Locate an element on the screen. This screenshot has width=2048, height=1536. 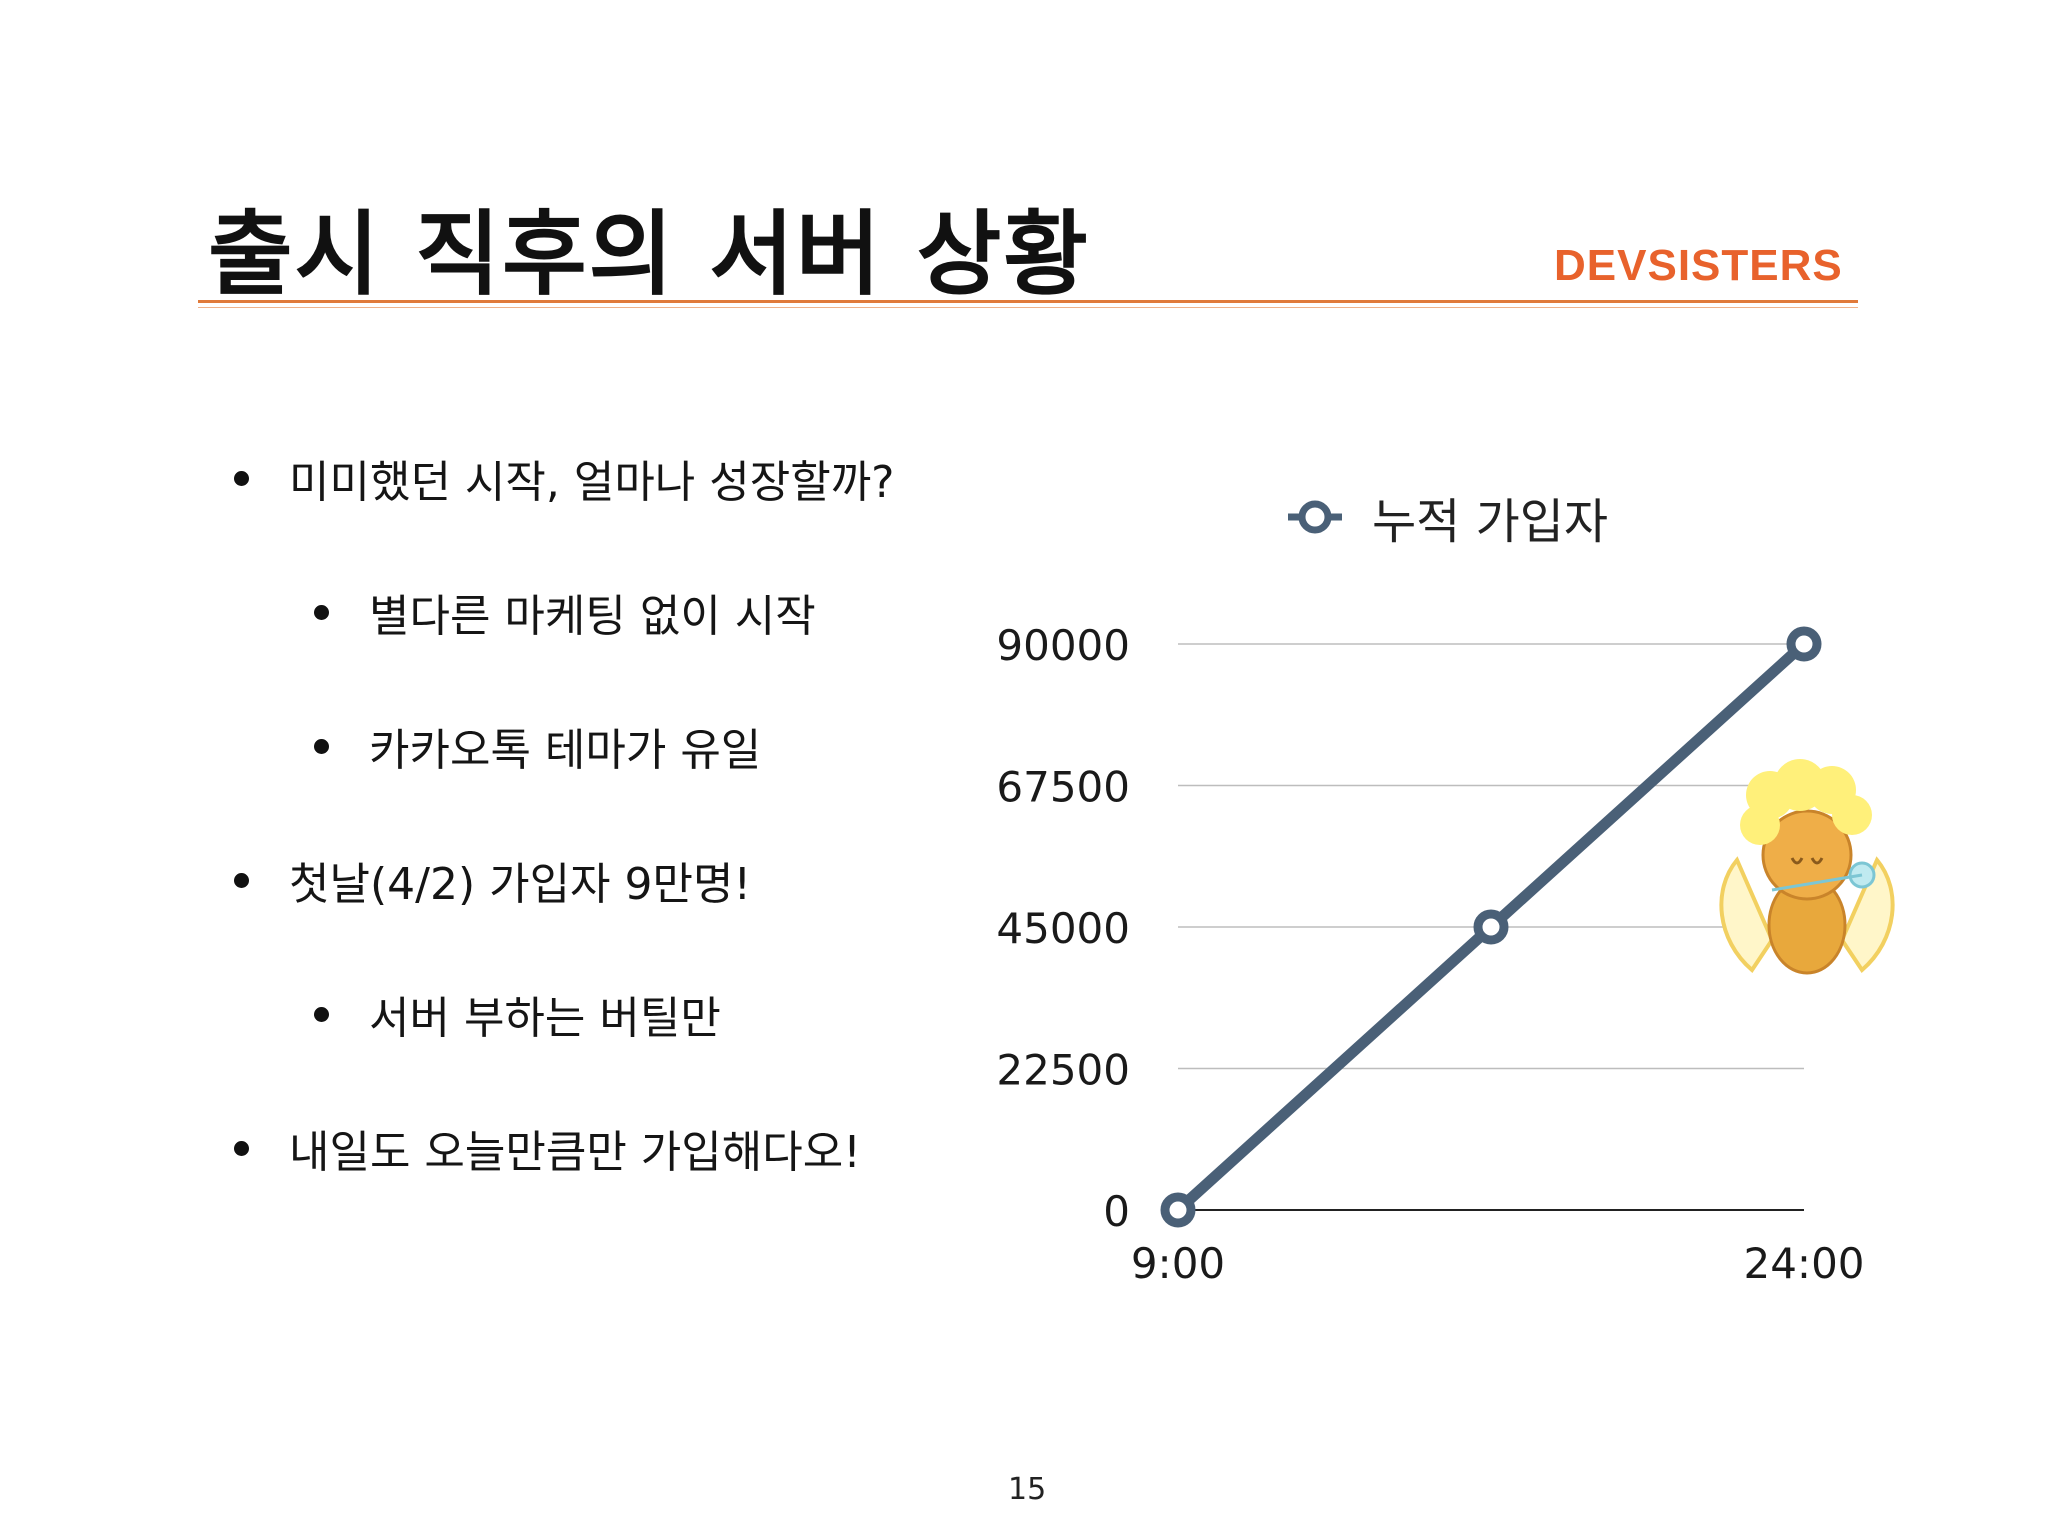
y-tick-label: 0 is located at coordinates (1116, 1211).